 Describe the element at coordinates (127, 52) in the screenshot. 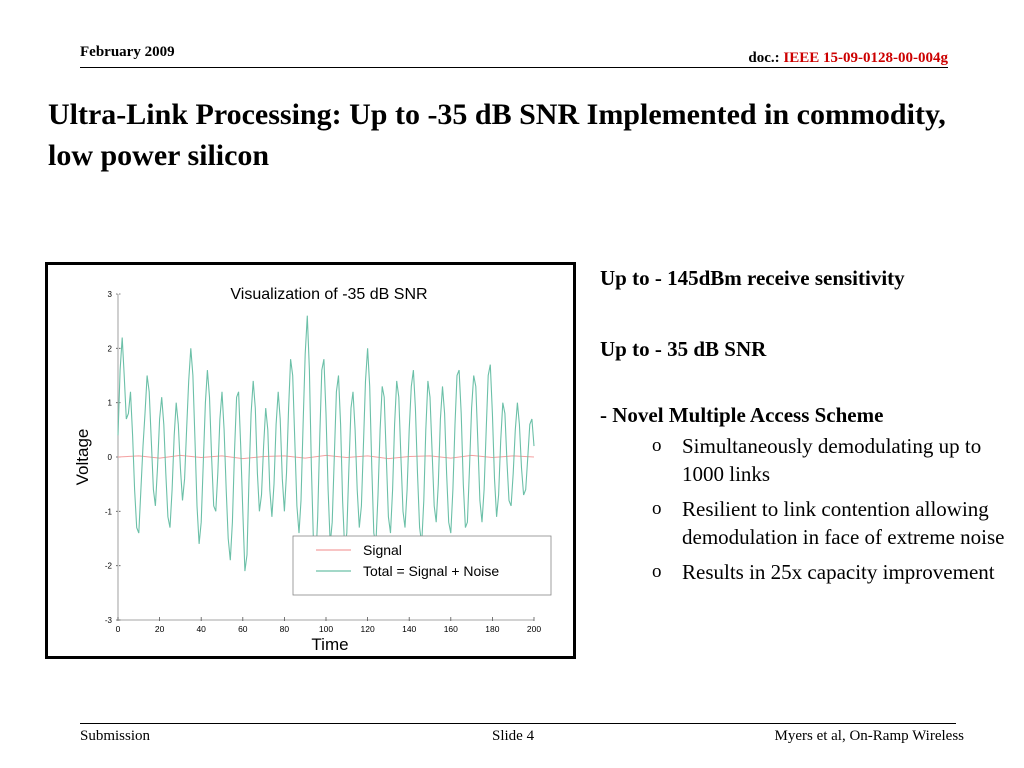

I see `header-date: February 2009` at that location.